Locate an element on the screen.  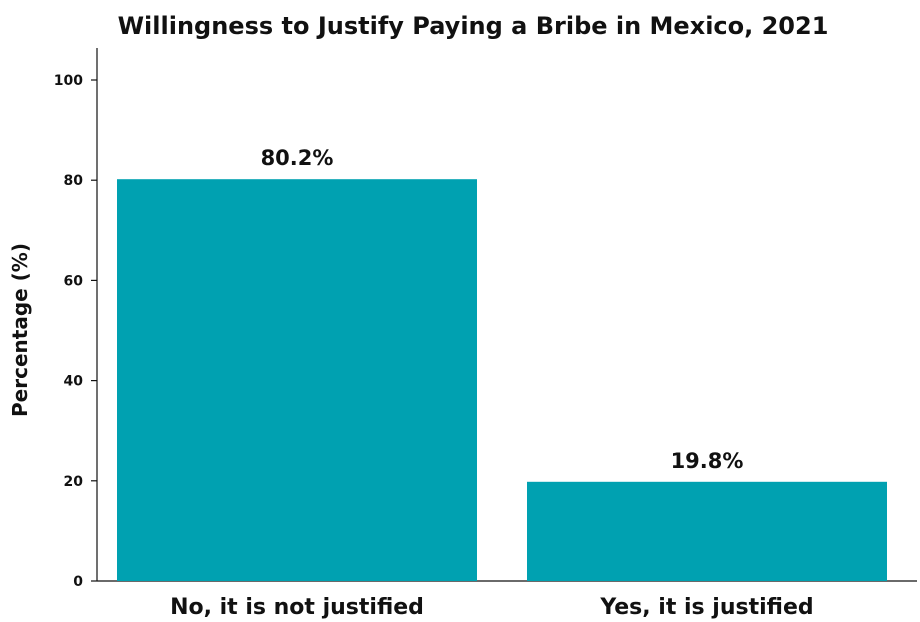
y-tick-label: 80 is located at coordinates (74, 181).